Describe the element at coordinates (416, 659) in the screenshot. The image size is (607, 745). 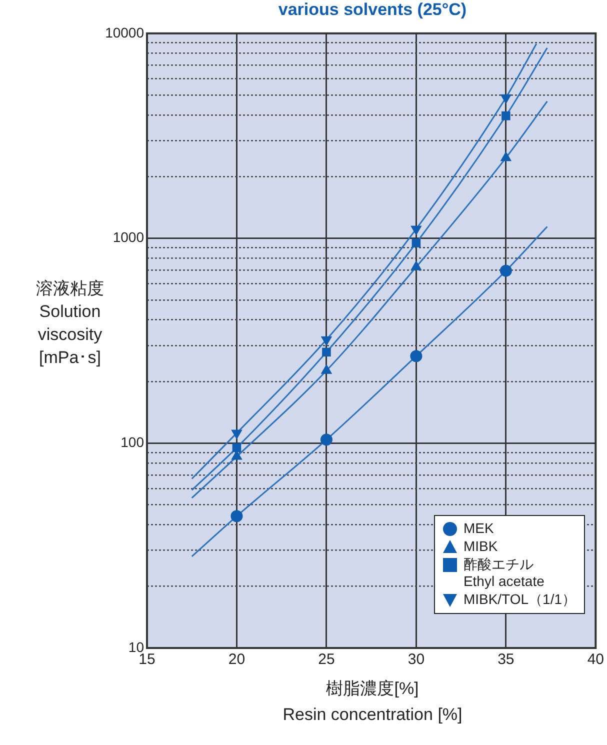
I see `x-tick-label: 30` at that location.